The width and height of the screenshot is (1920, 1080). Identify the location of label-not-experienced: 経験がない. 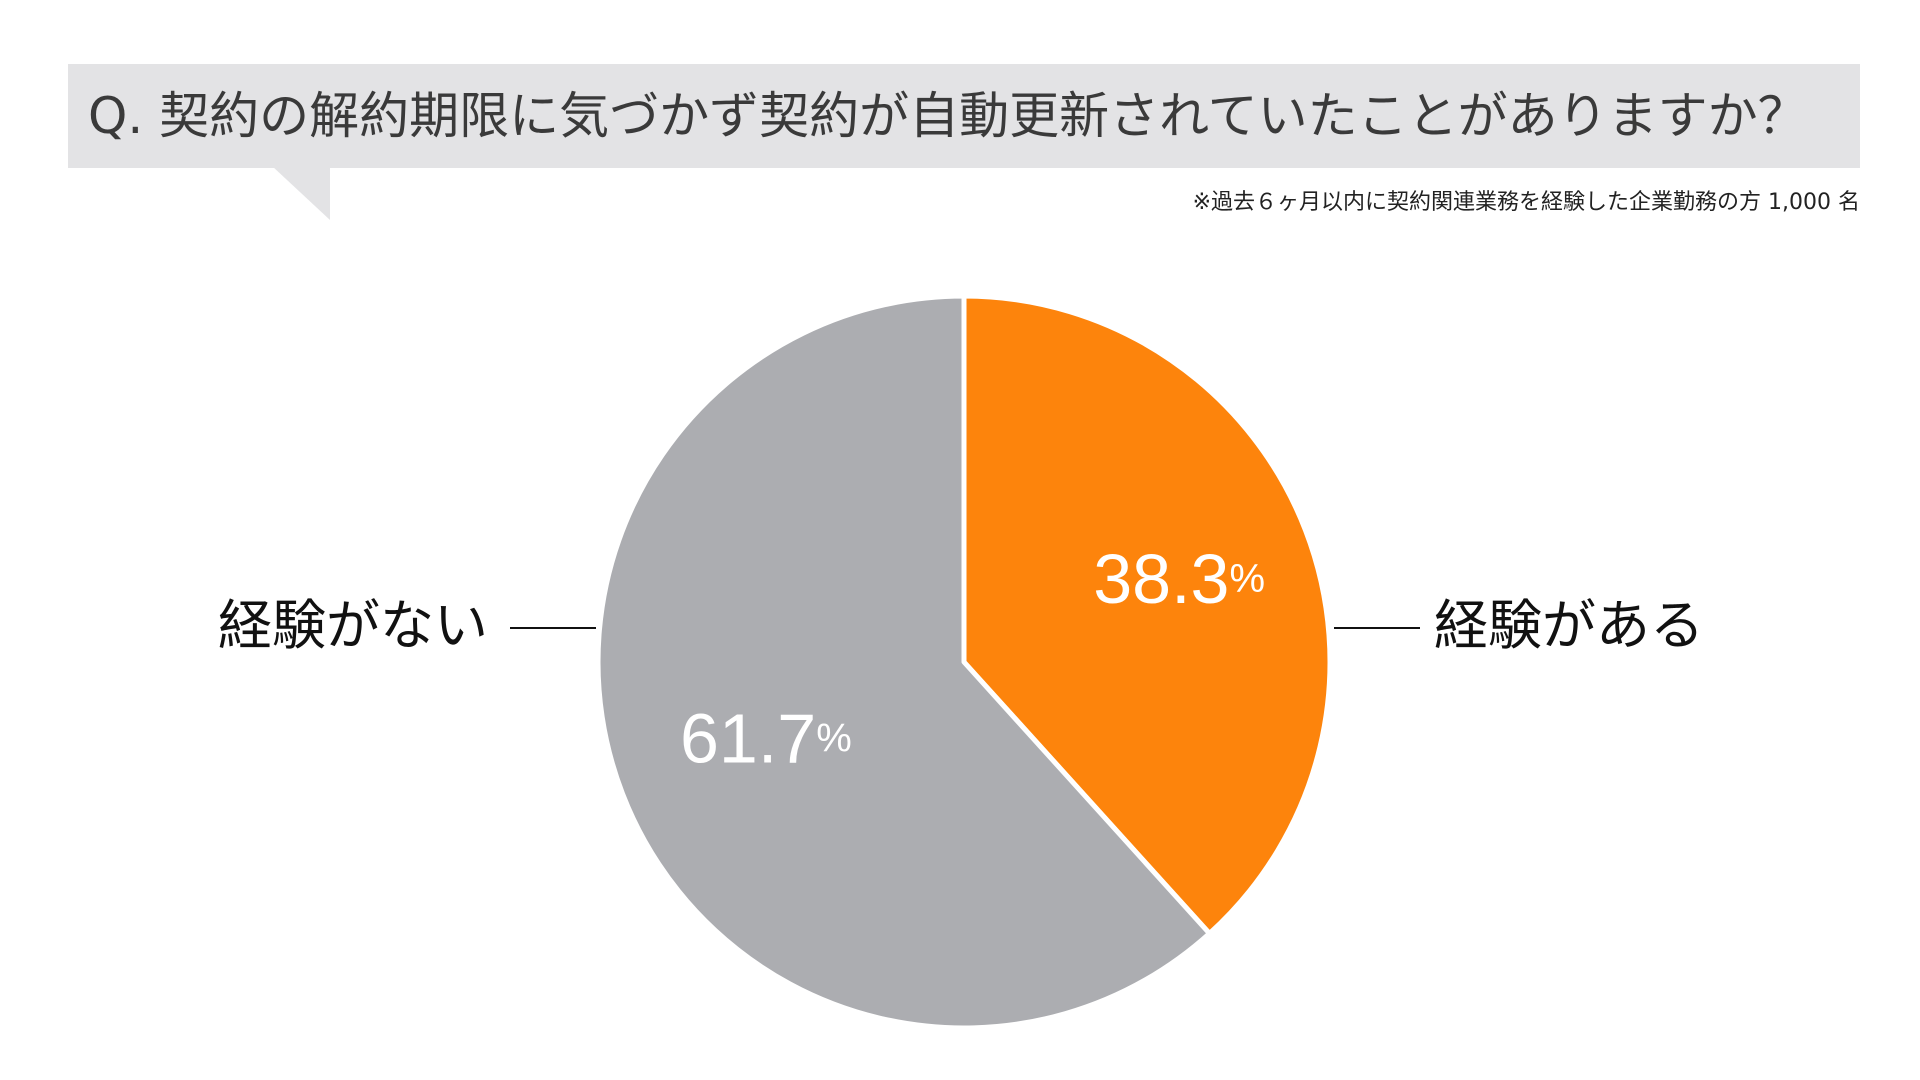
(353, 625).